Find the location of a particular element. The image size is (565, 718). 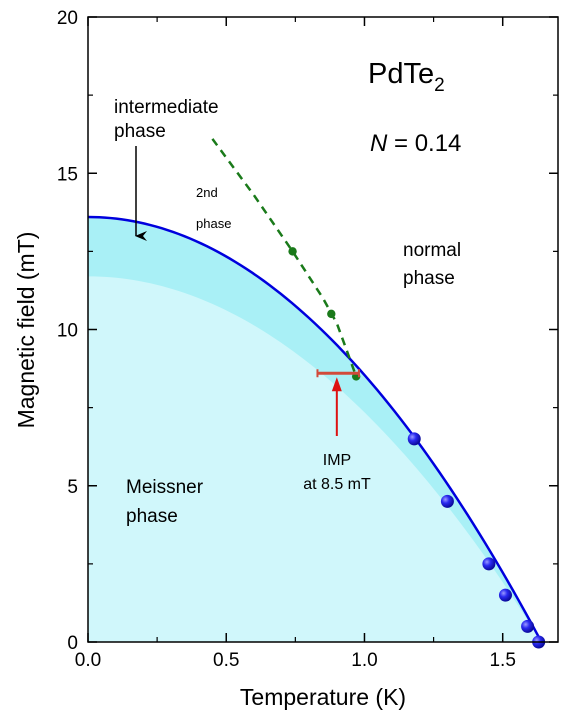

x-tick-label: 1.0 is located at coordinates (364, 660).